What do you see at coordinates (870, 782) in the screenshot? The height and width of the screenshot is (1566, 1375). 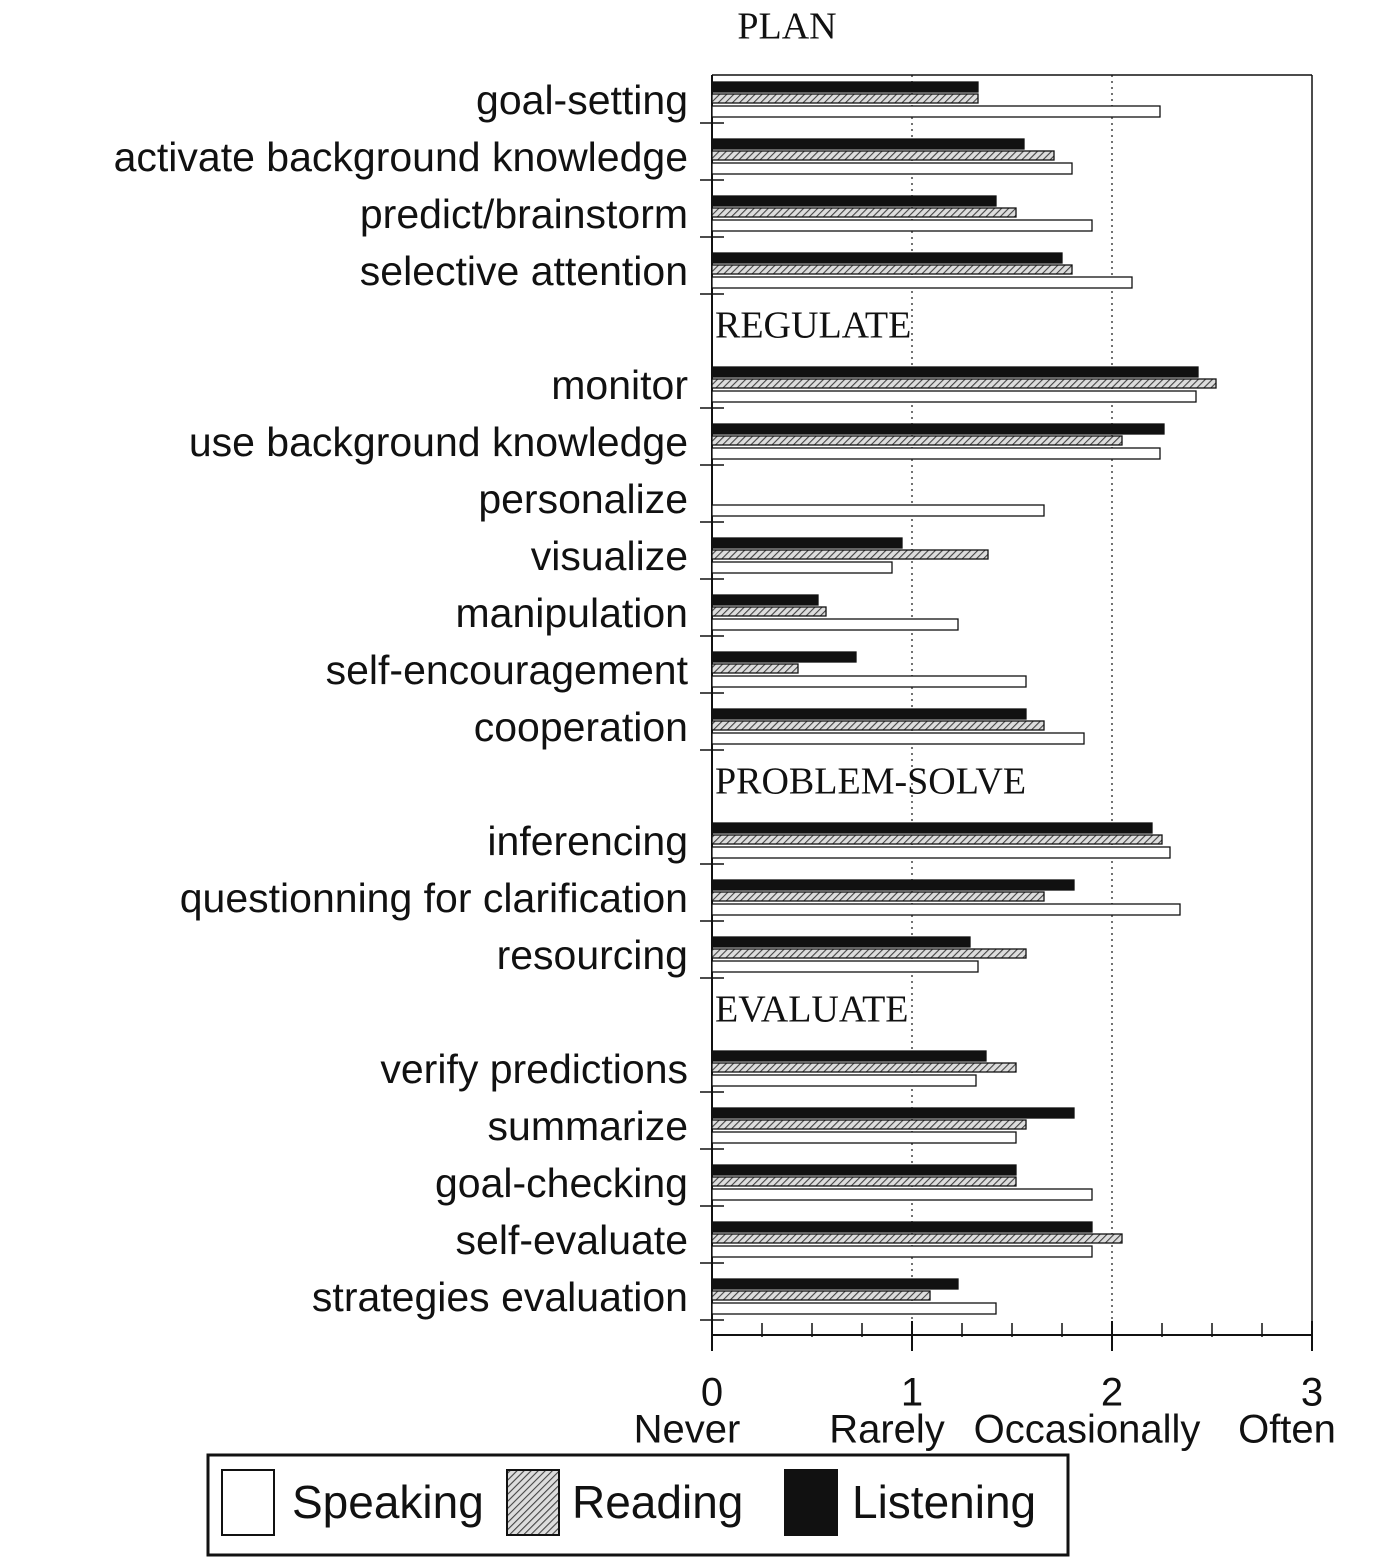 I see `section-label: PROBLEM-SOLVE` at bounding box center [870, 782].